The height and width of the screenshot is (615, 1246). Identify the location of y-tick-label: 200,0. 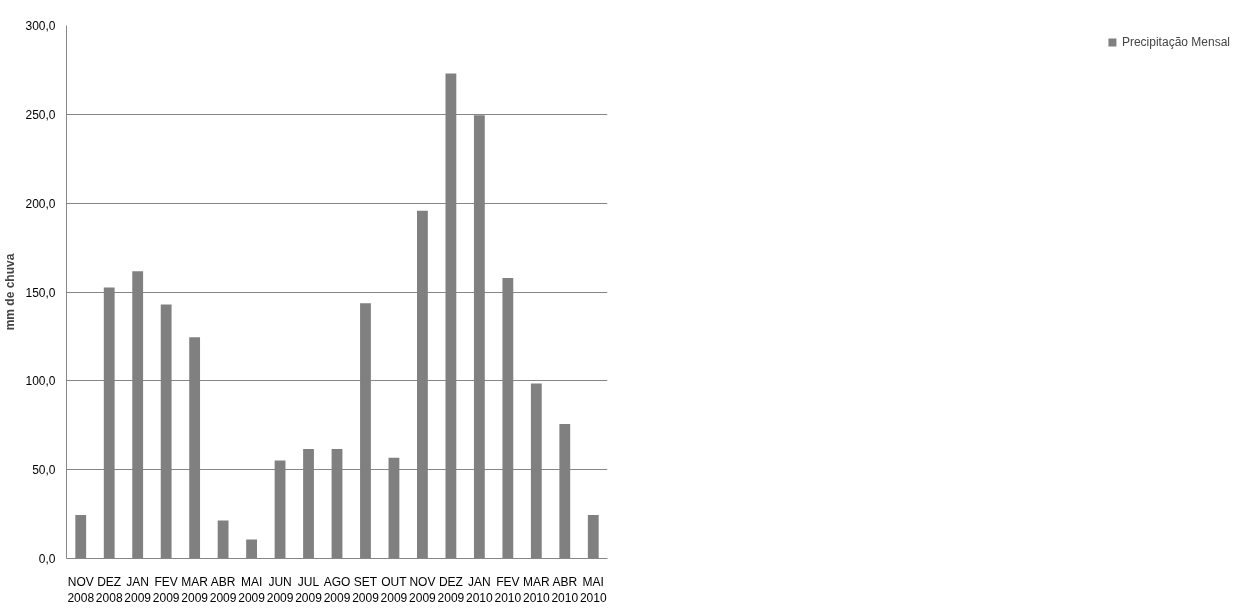
(40, 203).